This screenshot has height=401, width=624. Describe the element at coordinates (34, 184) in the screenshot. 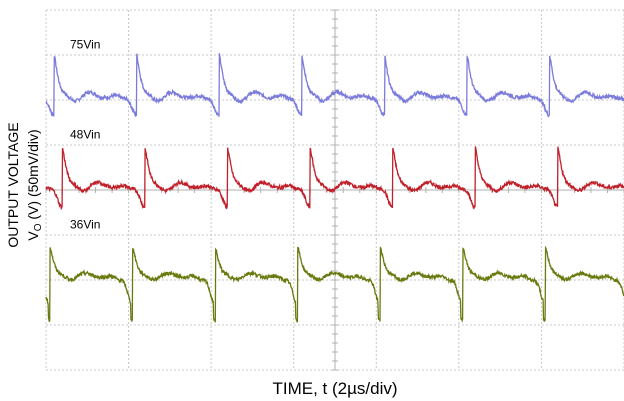

I see `y-axis-label-line2: VO (V) (50mV/div)` at that location.